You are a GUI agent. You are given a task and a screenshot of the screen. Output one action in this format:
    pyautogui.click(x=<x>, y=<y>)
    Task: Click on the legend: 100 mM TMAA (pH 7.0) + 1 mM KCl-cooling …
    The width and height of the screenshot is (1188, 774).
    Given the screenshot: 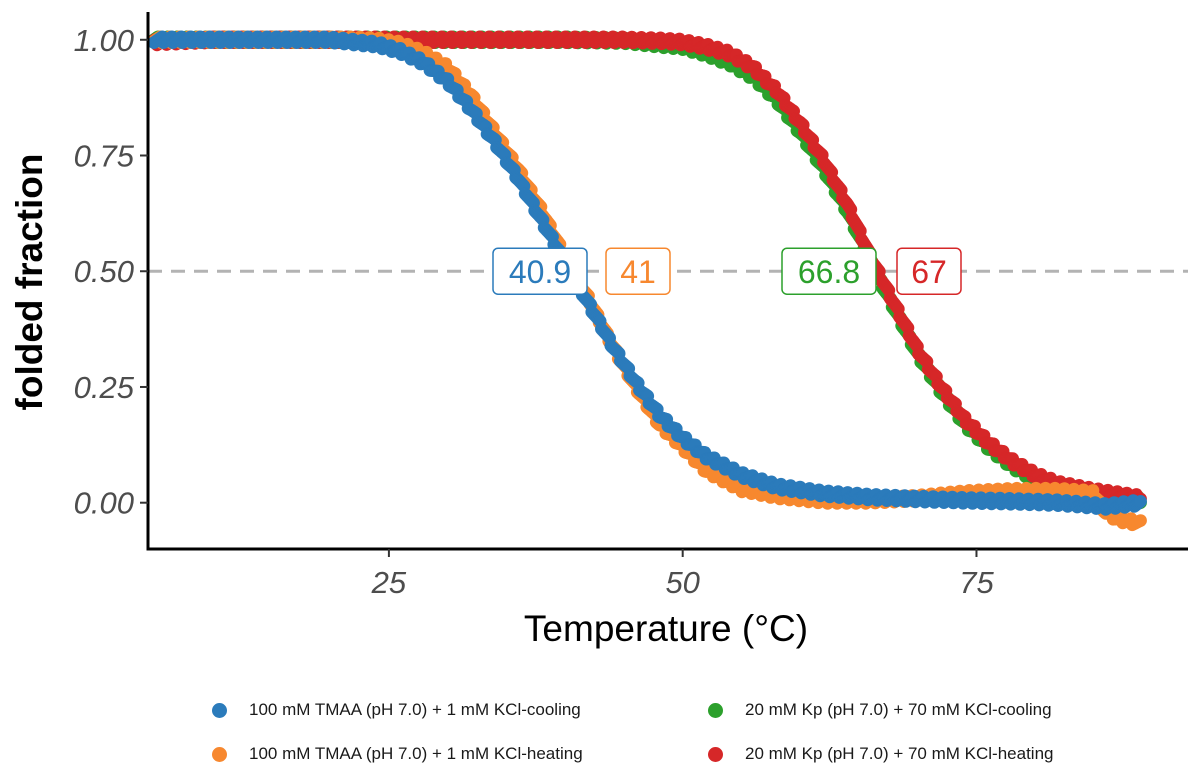 What is the action you would take?
    pyautogui.click(x=692, y=735)
    